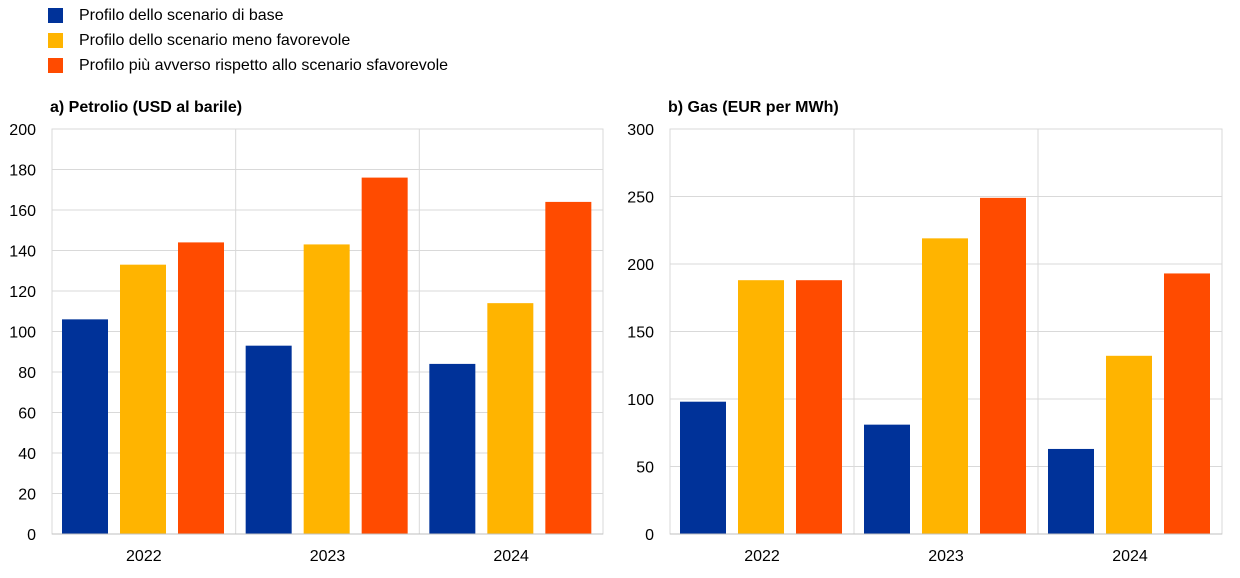 The image size is (1240, 578). Describe the element at coordinates (27, 414) in the screenshot. I see `y-tick-label: 60` at that location.